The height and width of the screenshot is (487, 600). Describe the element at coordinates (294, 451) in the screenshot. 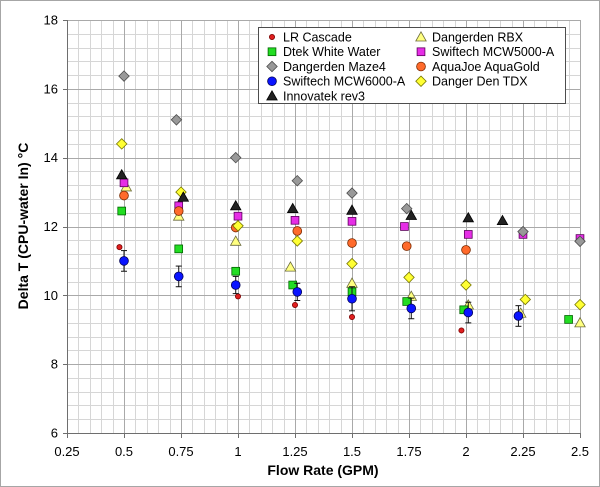

I see `x-tick-label: 1.25` at that location.